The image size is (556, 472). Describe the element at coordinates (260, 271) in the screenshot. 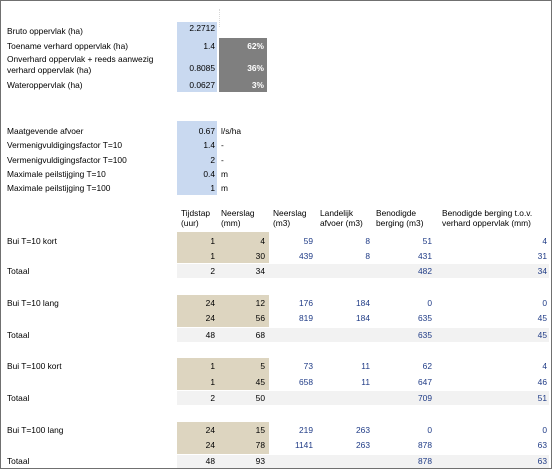

I see `total-neerslag: 34` at that location.